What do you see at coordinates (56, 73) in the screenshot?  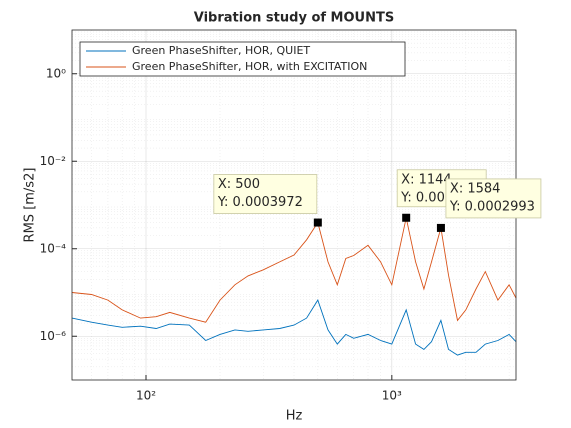 I see `y-tick-label: 10⁰` at bounding box center [56, 73].